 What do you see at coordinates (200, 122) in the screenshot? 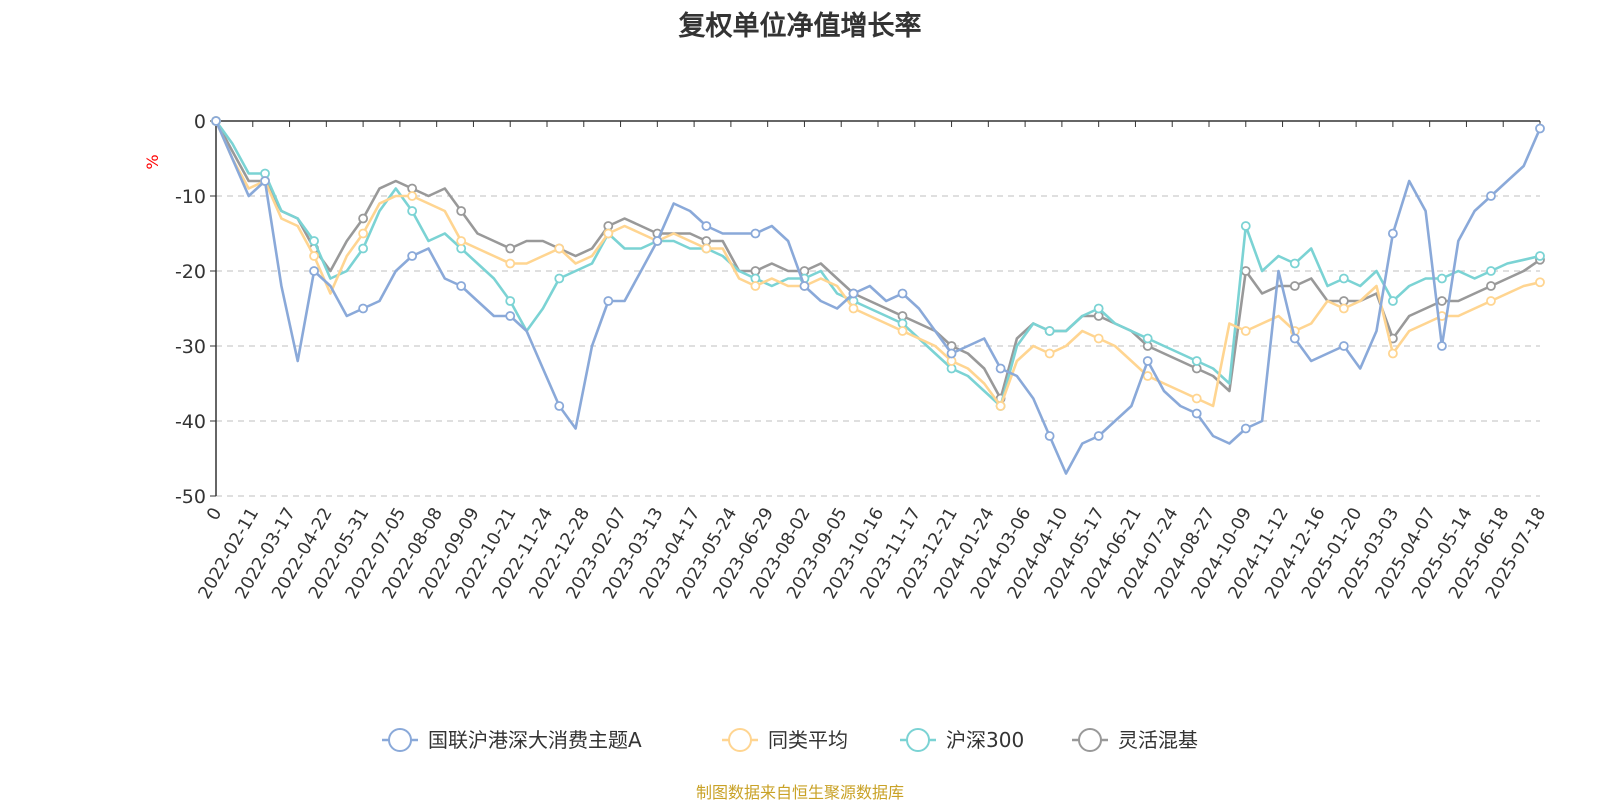
I see `y-tick-label: 0` at bounding box center [200, 122].